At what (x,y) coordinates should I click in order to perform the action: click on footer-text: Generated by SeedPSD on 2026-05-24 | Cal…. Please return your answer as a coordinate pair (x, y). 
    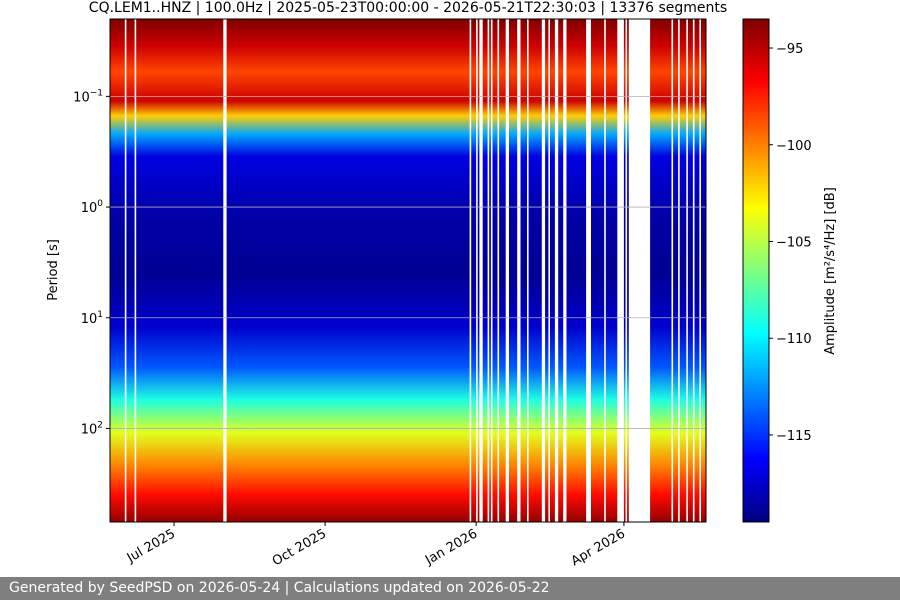
    Looking at the image, I should click on (279, 588).